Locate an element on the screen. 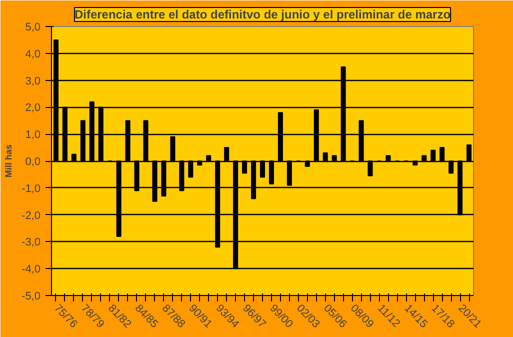  y-tick-label: 3,0 is located at coordinates (33, 81).